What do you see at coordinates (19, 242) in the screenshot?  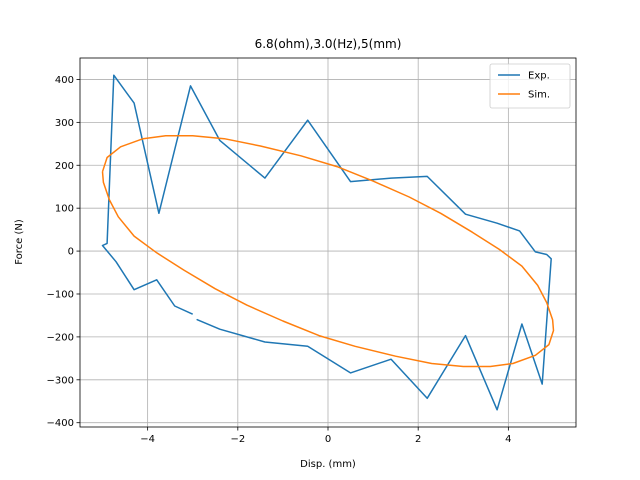 I see `y-axis-label: Force (N)` at bounding box center [19, 242].